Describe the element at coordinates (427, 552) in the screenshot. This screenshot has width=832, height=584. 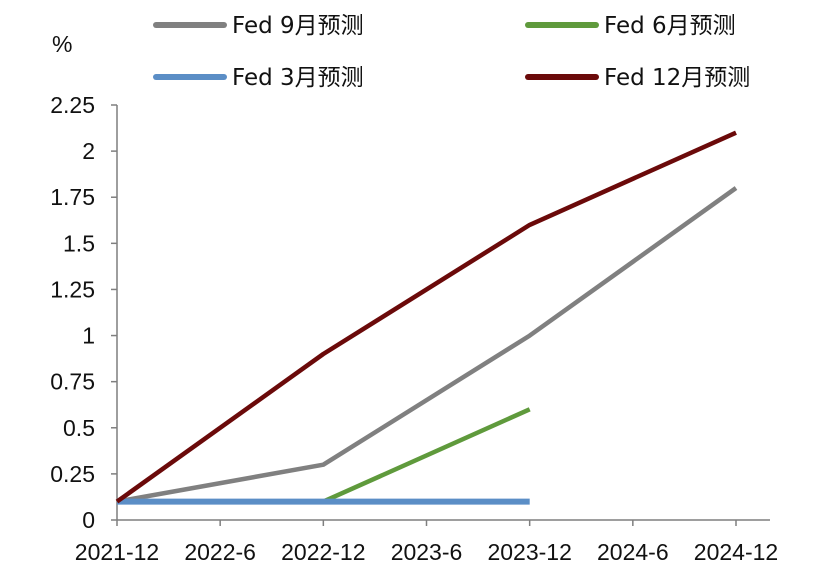
I see `x-tick-label: 2023-6` at that location.